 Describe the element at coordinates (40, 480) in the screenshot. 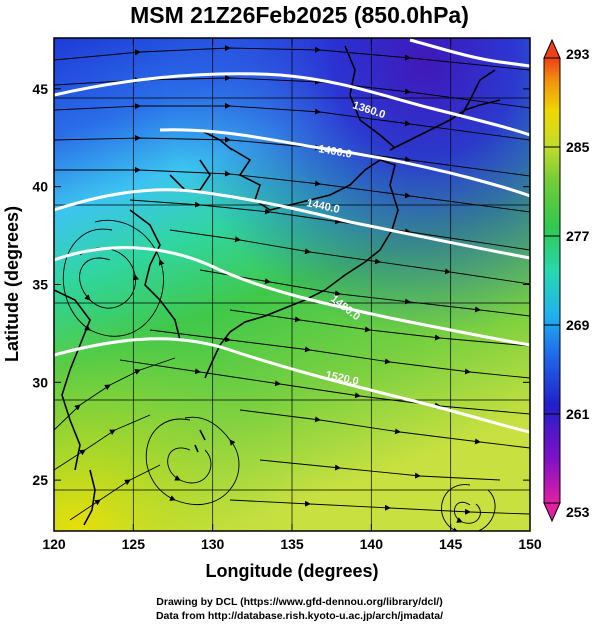

I see `y-tick-label: 25` at that location.